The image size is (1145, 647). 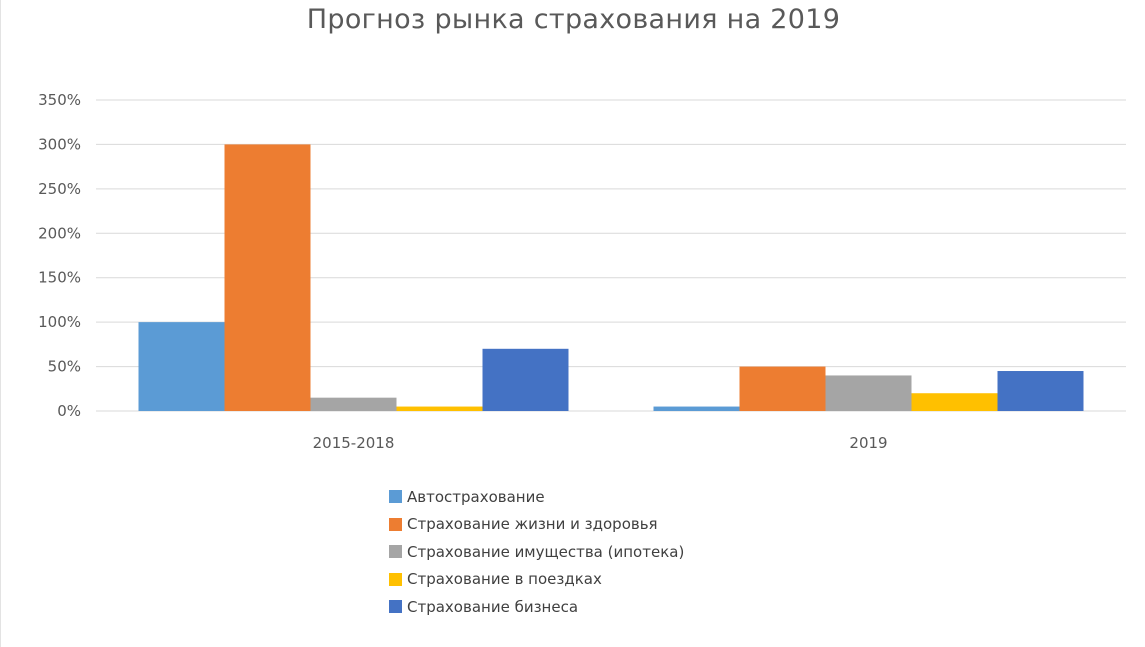 I want to click on category-label: 2019, so click(x=868, y=443).